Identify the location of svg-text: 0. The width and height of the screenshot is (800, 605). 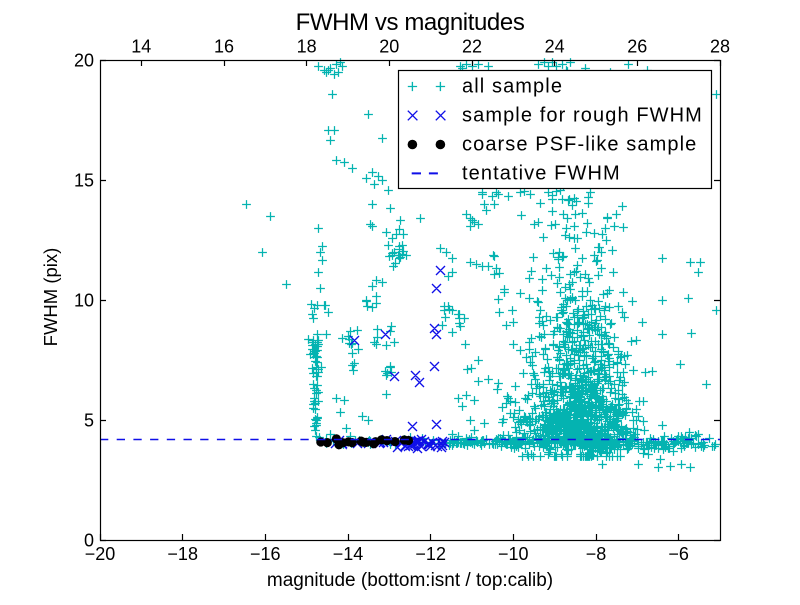
(89, 540).